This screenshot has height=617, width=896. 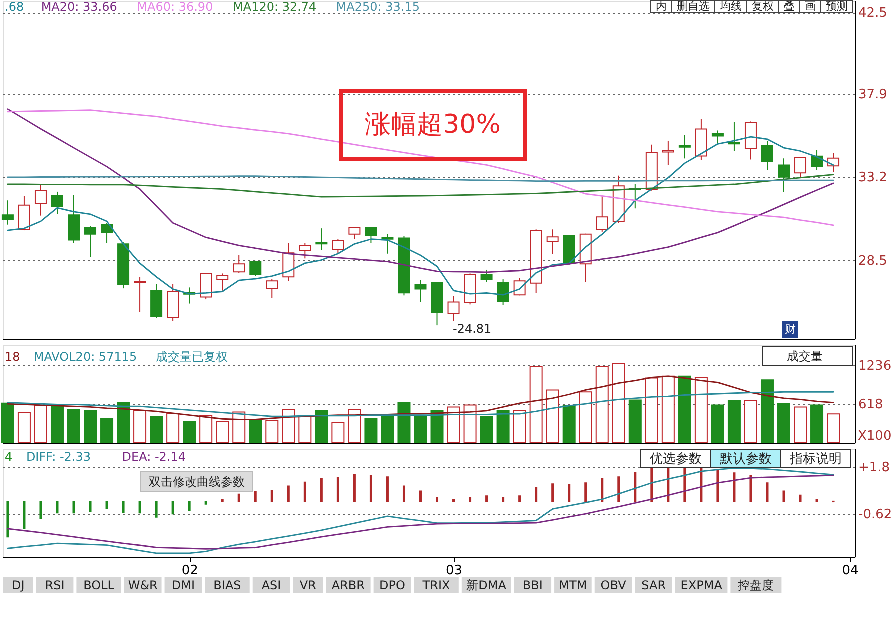 What do you see at coordinates (875, 366) in the screenshot?
I see `y-tick-label: 1236` at bounding box center [875, 366].